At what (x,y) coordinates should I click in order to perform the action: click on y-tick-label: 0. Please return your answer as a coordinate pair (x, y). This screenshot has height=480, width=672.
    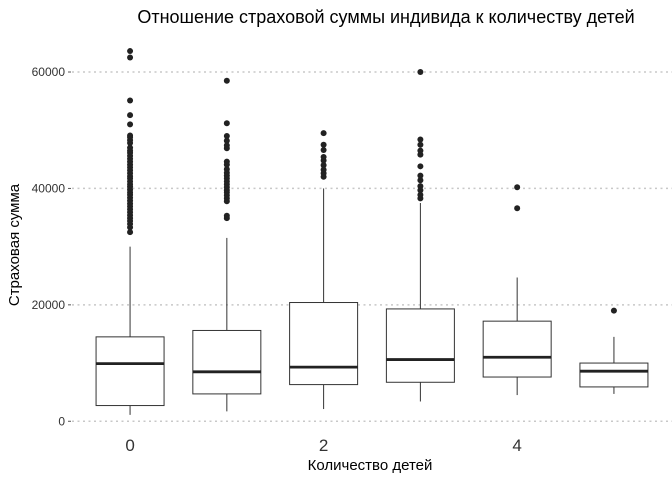
    Looking at the image, I should click on (61, 421).